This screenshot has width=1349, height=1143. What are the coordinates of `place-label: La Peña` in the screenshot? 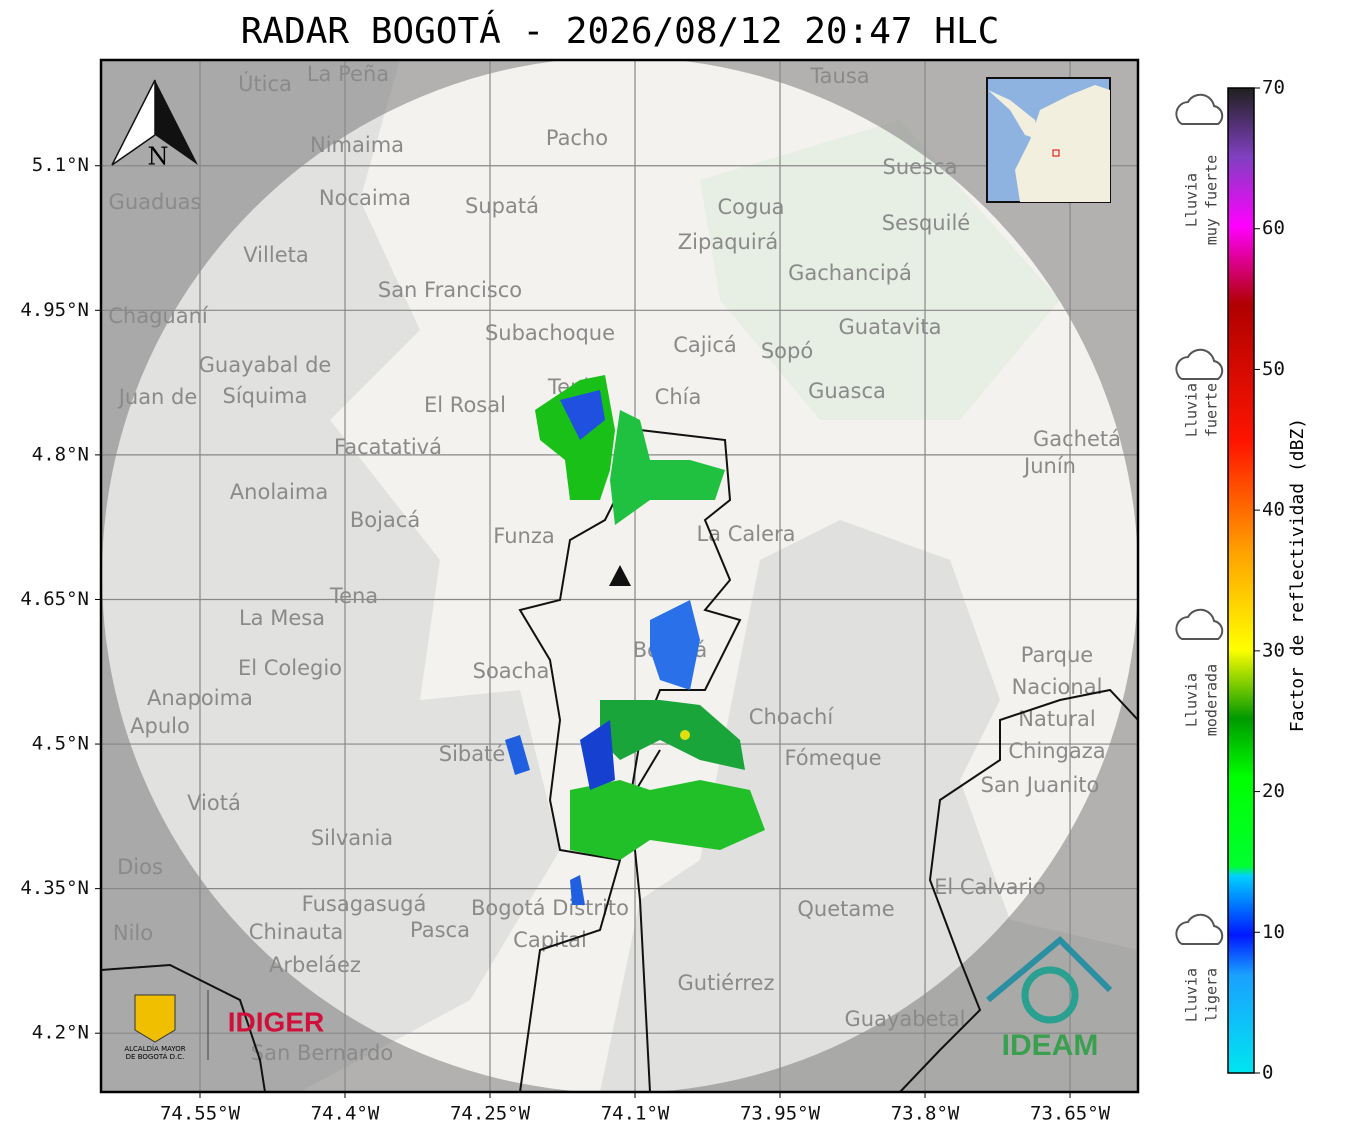 It's located at (348, 74).